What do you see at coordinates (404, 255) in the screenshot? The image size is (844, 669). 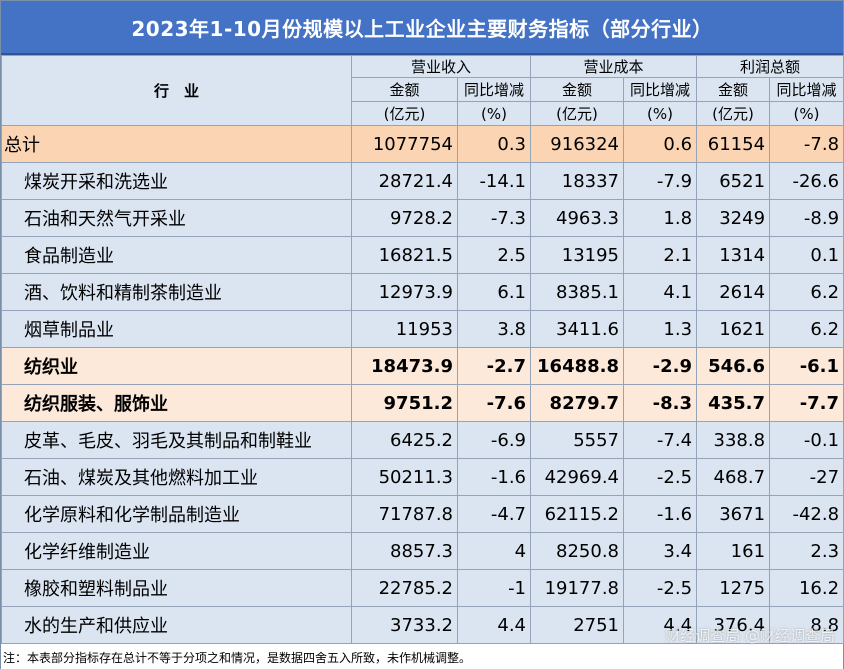 I see `cell-value: 16821.5` at bounding box center [404, 255].